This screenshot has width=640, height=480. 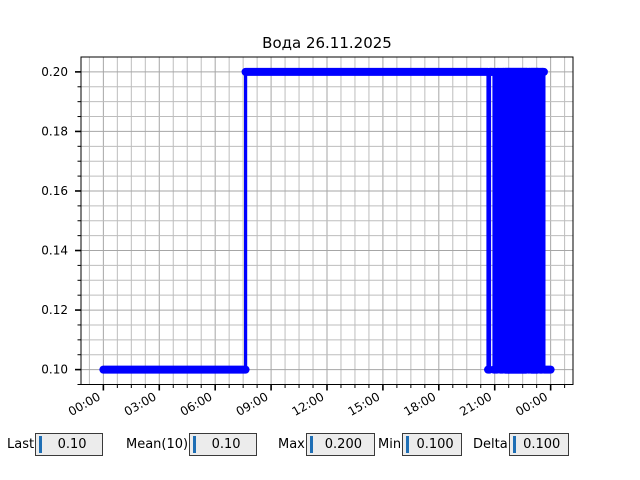 What do you see at coordinates (419, 403) in the screenshot?
I see `x-tick-label: 18:00` at bounding box center [419, 403].